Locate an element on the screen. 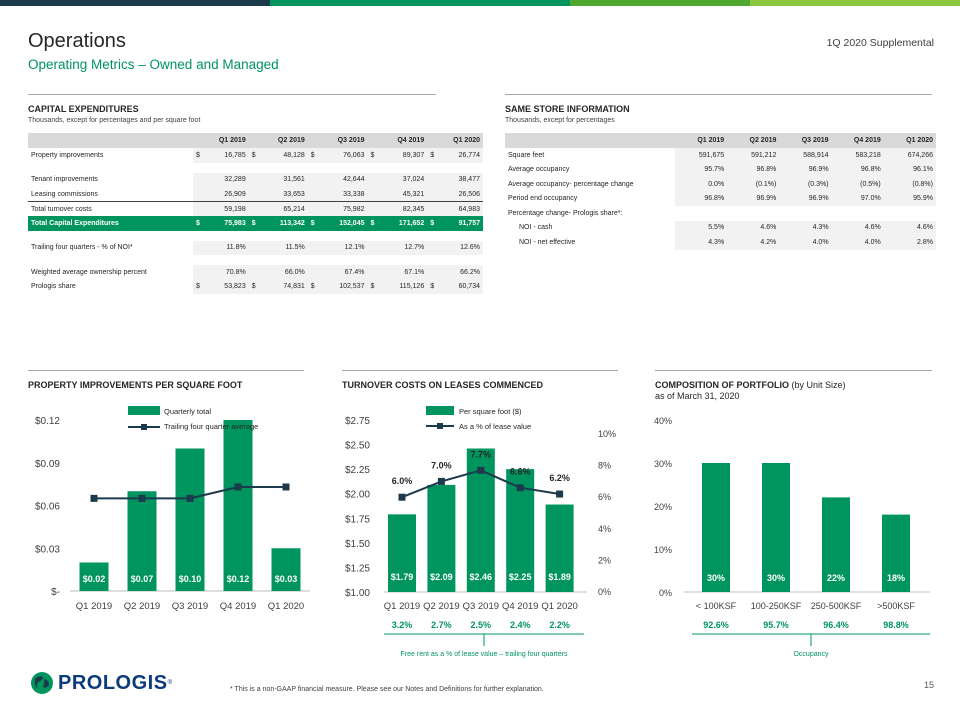 This screenshot has width=960, height=720. same-store-cell: 97.0% is located at coordinates (857, 198).